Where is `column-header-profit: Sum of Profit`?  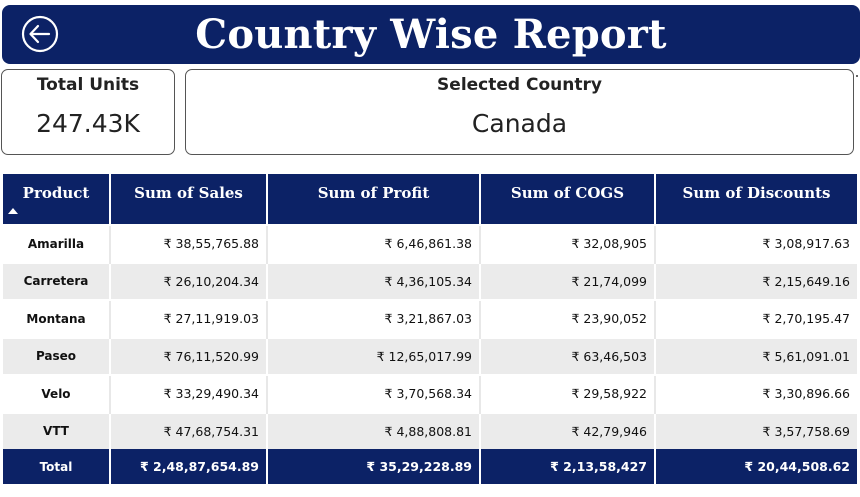
column-header-profit: Sum of Profit is located at coordinates (373, 199).